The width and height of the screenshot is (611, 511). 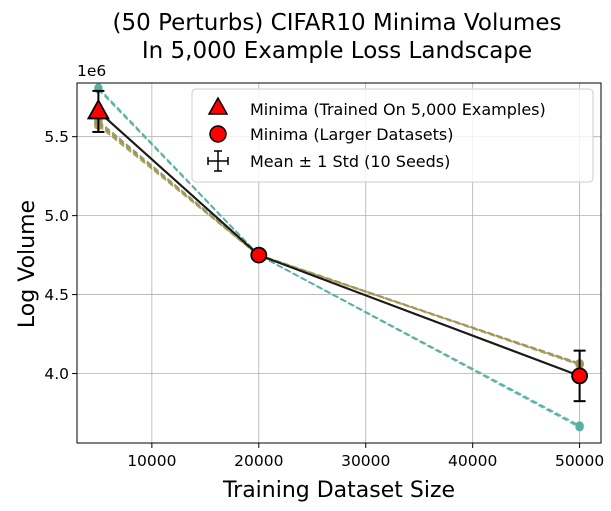 I want to click on x-tick-label: 20000, so click(x=258, y=461).